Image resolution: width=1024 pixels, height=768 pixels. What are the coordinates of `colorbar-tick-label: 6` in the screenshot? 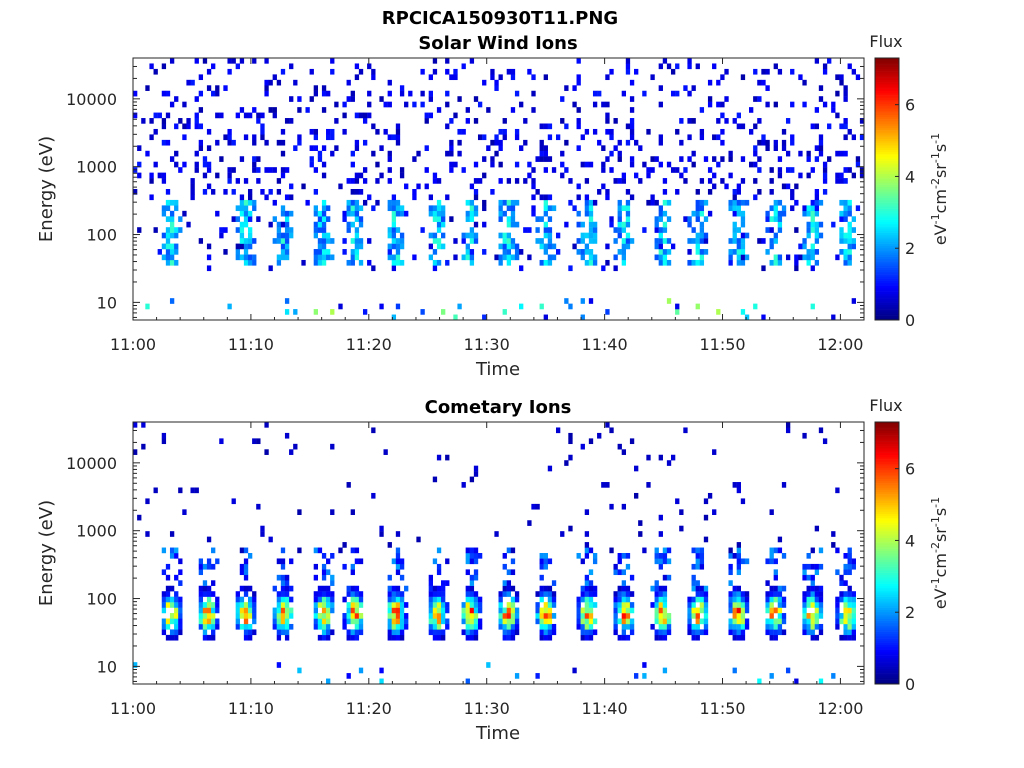 It's located at (910, 105).